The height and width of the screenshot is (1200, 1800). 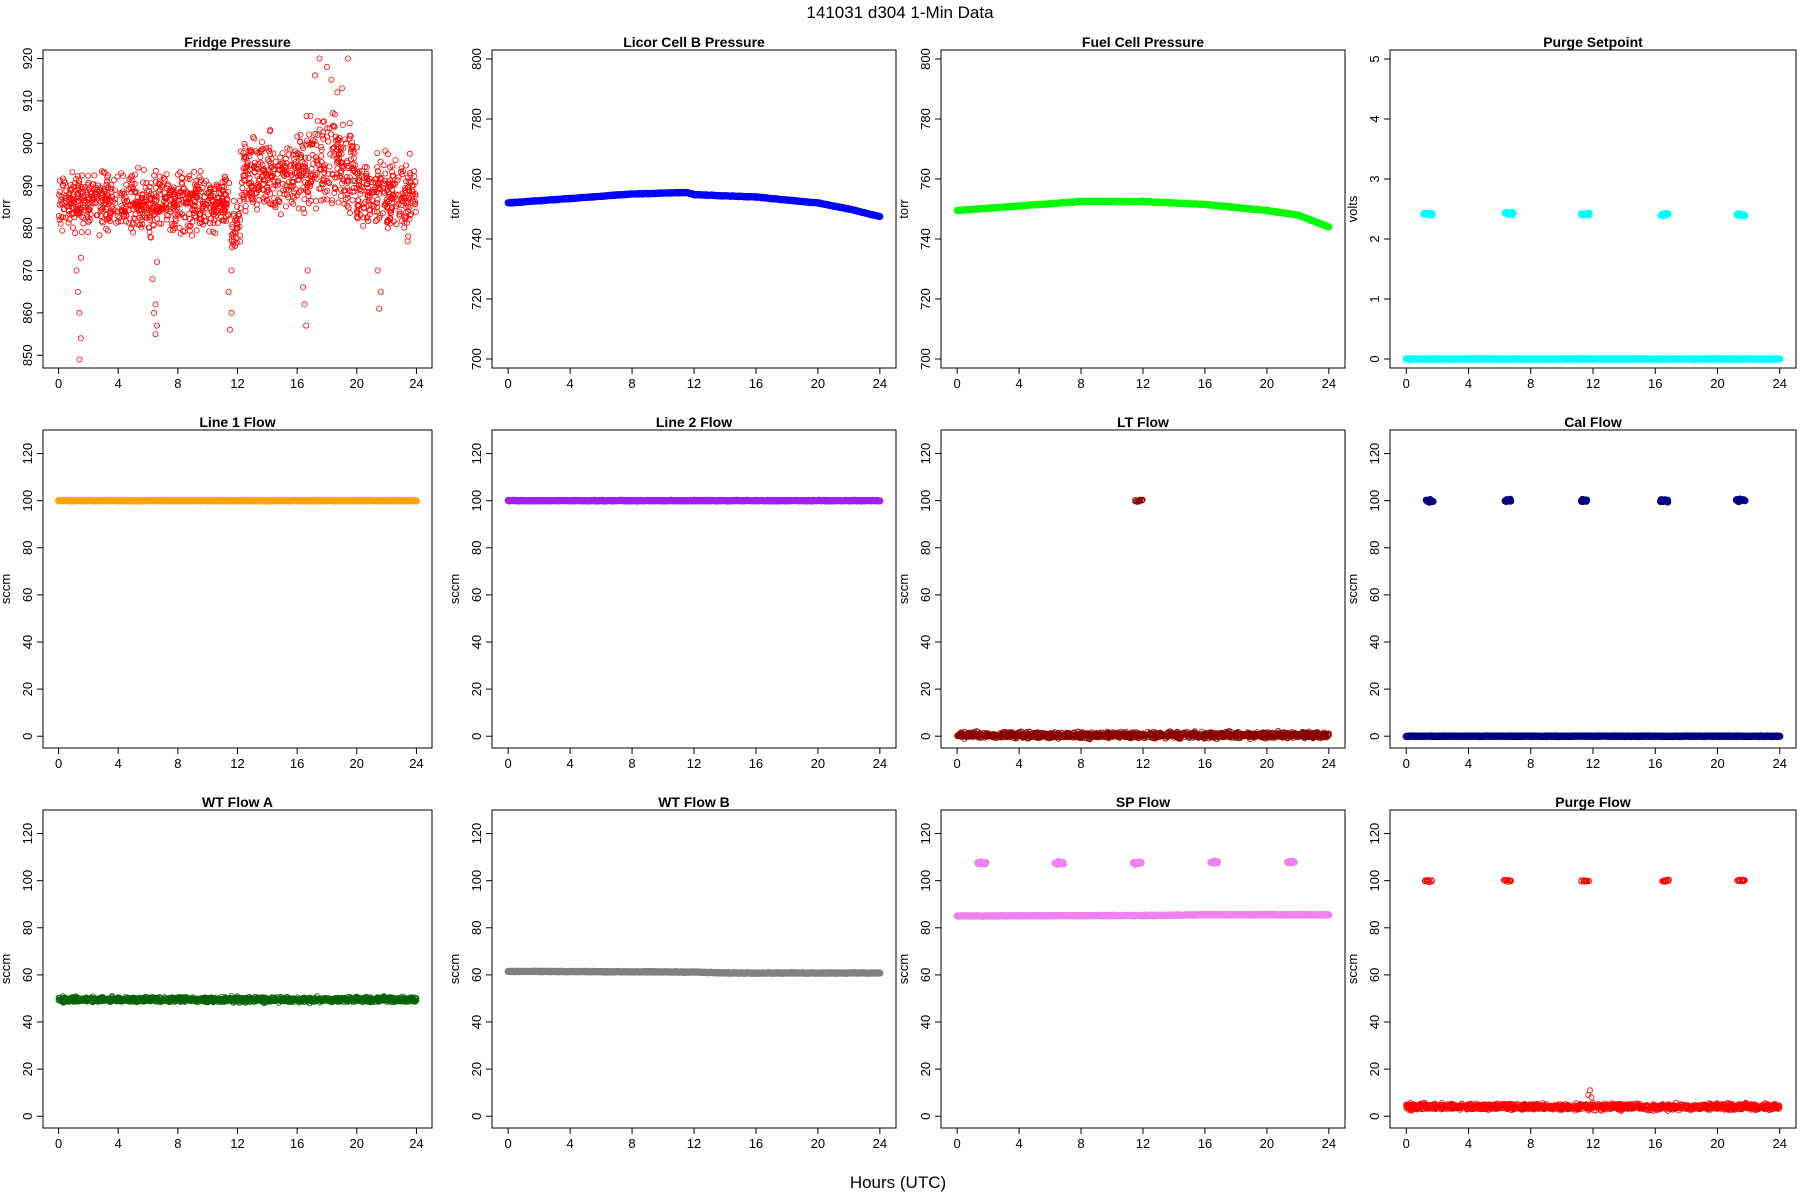 What do you see at coordinates (1352, 208) in the screenshot?
I see `y-axis-label: volts` at bounding box center [1352, 208].